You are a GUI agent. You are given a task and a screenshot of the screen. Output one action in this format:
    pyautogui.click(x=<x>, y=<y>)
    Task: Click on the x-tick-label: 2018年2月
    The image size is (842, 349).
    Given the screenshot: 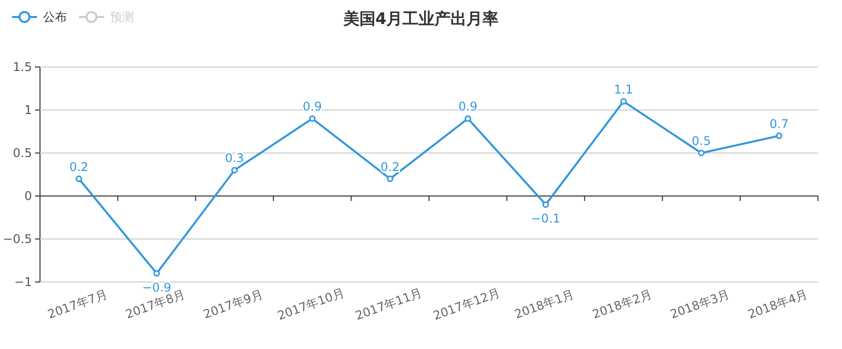 What is the action you would take?
    pyautogui.click(x=622, y=304)
    